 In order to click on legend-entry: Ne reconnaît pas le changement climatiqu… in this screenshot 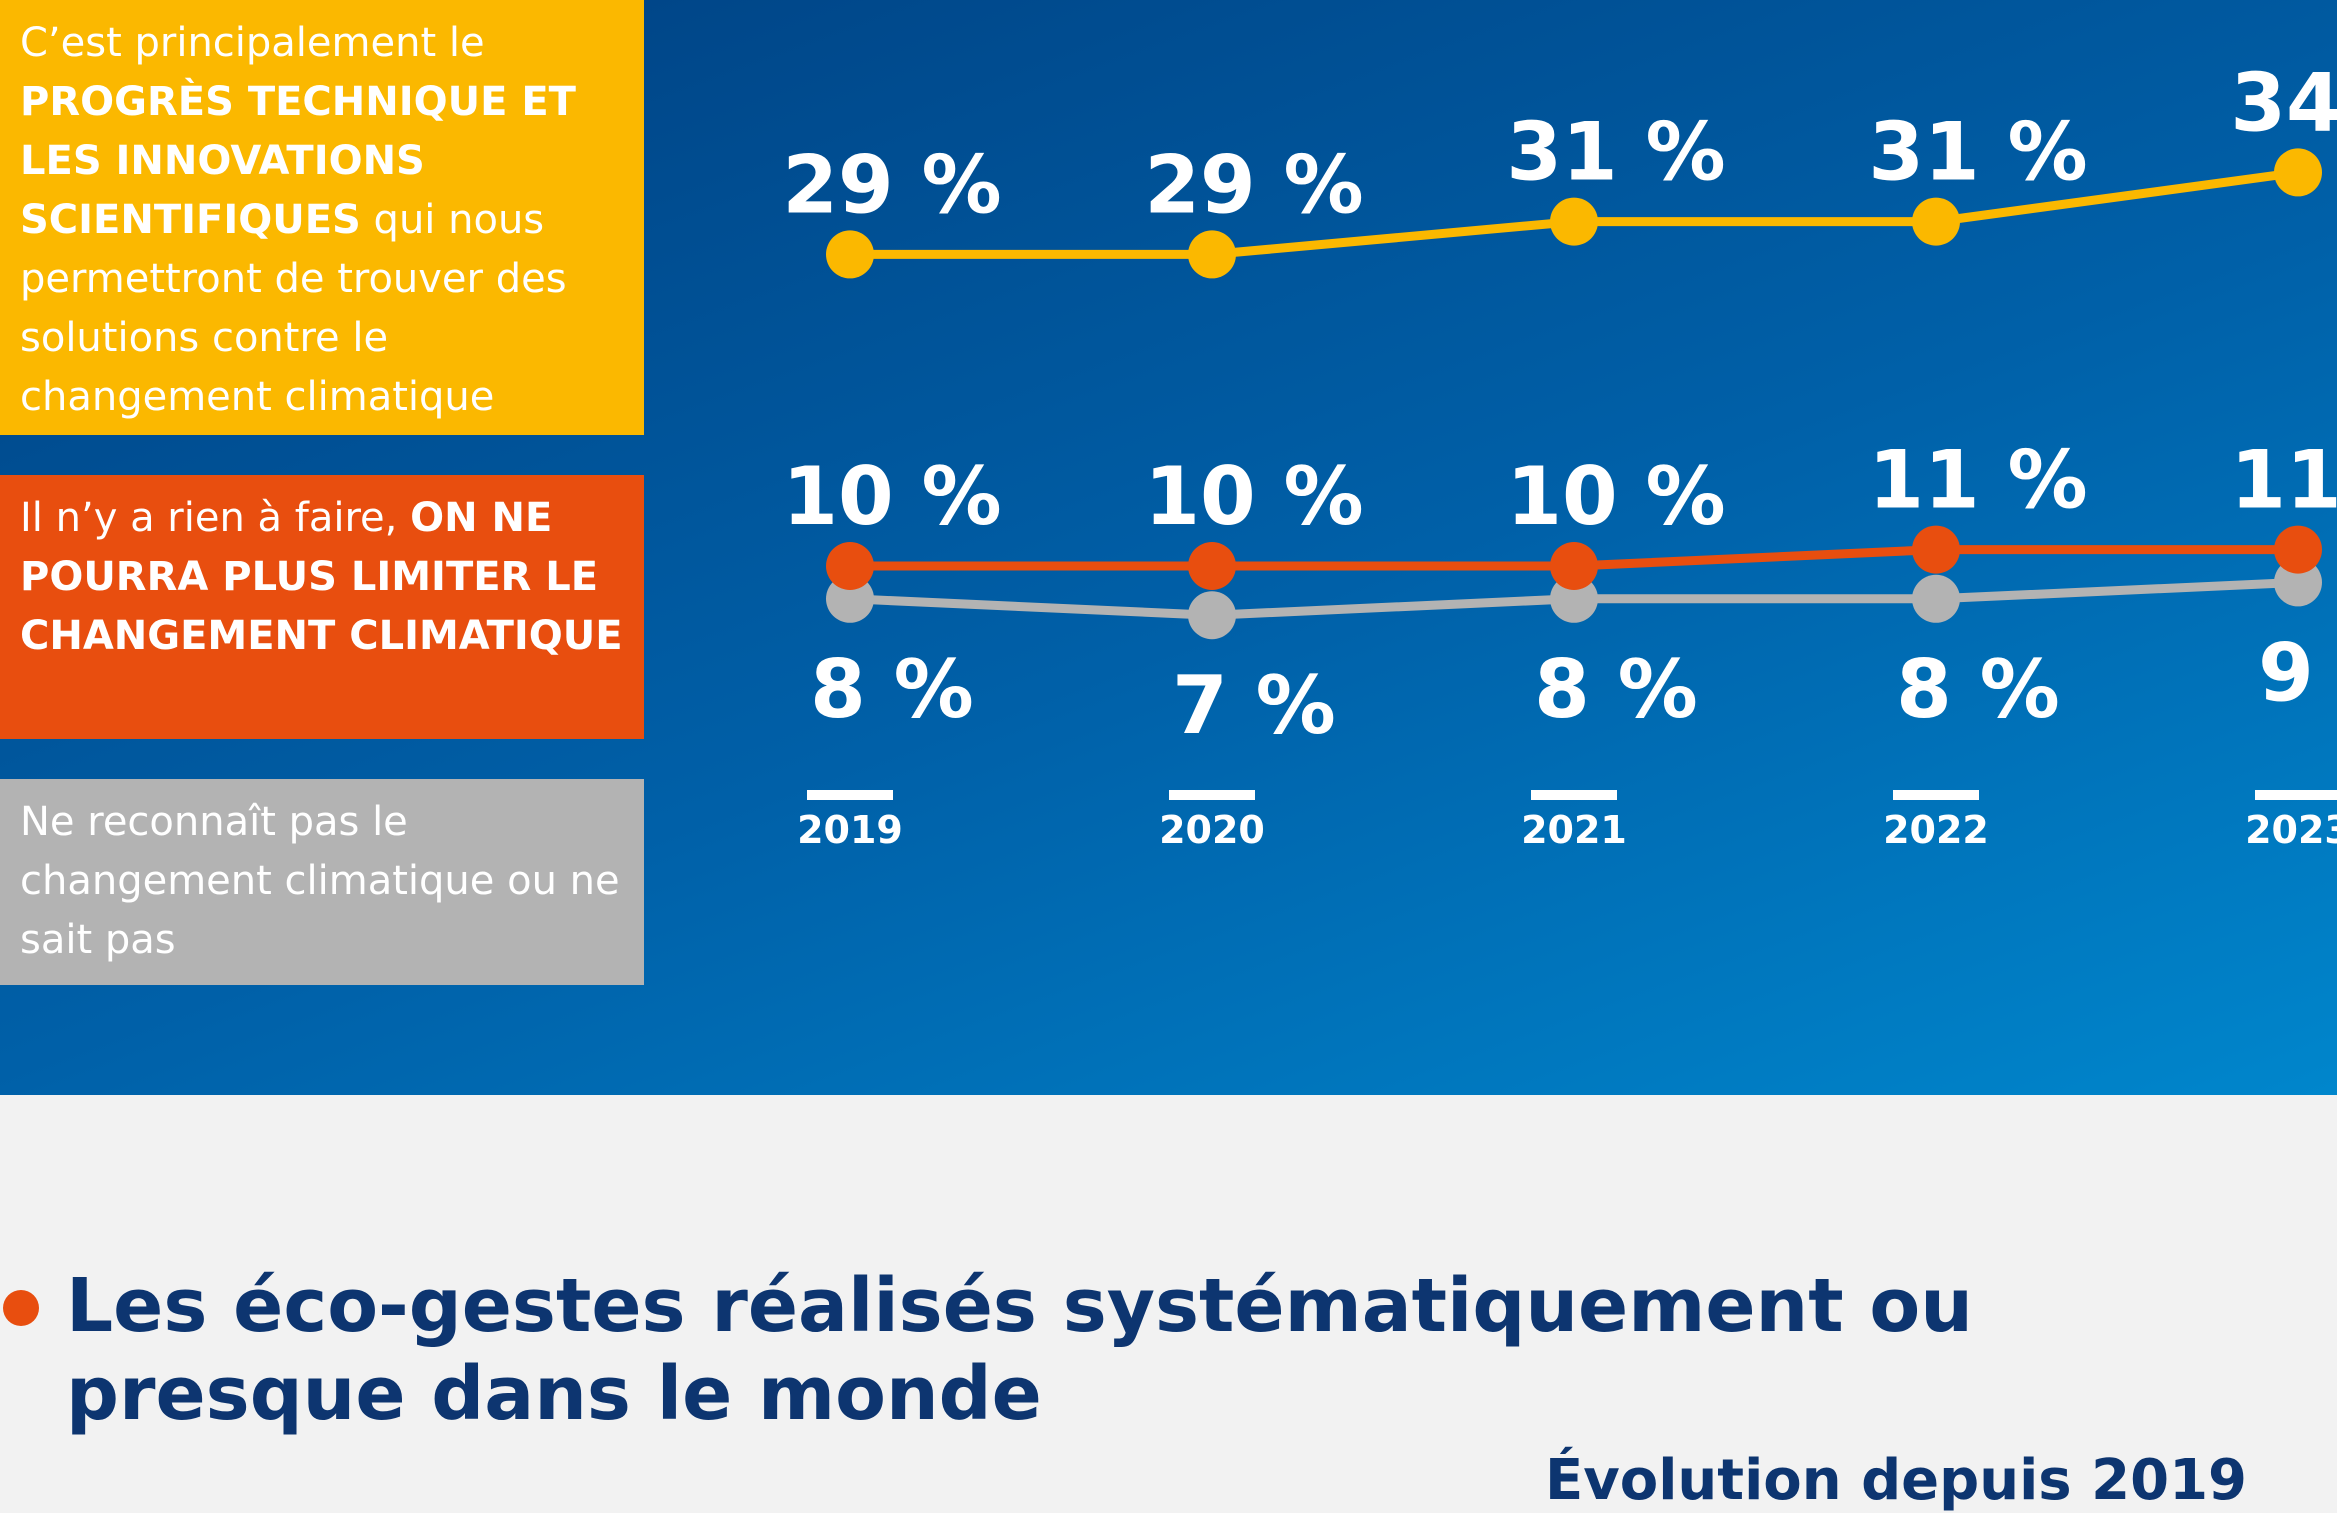, I will do `click(322, 882)`.